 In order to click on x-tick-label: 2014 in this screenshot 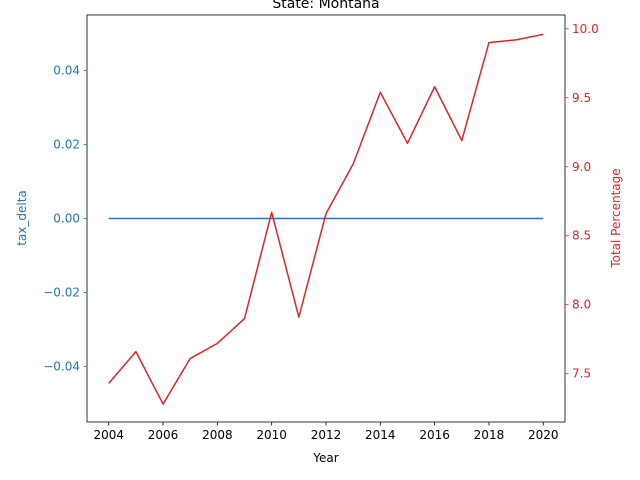, I will do `click(380, 435)`.